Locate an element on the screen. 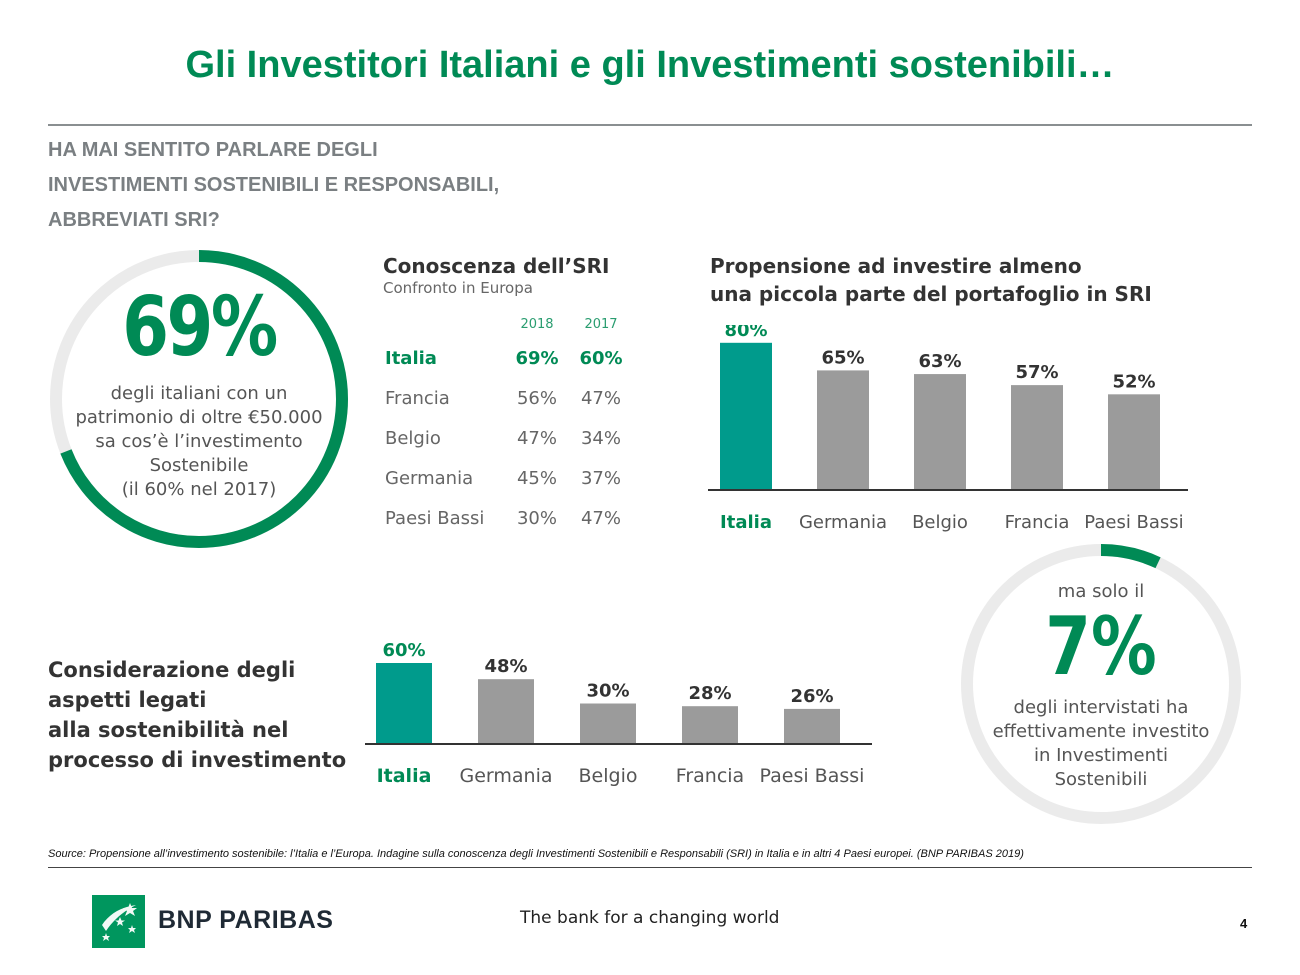 The image size is (1300, 975). table-subtitle: Confronto in Europa is located at coordinates (458, 288).